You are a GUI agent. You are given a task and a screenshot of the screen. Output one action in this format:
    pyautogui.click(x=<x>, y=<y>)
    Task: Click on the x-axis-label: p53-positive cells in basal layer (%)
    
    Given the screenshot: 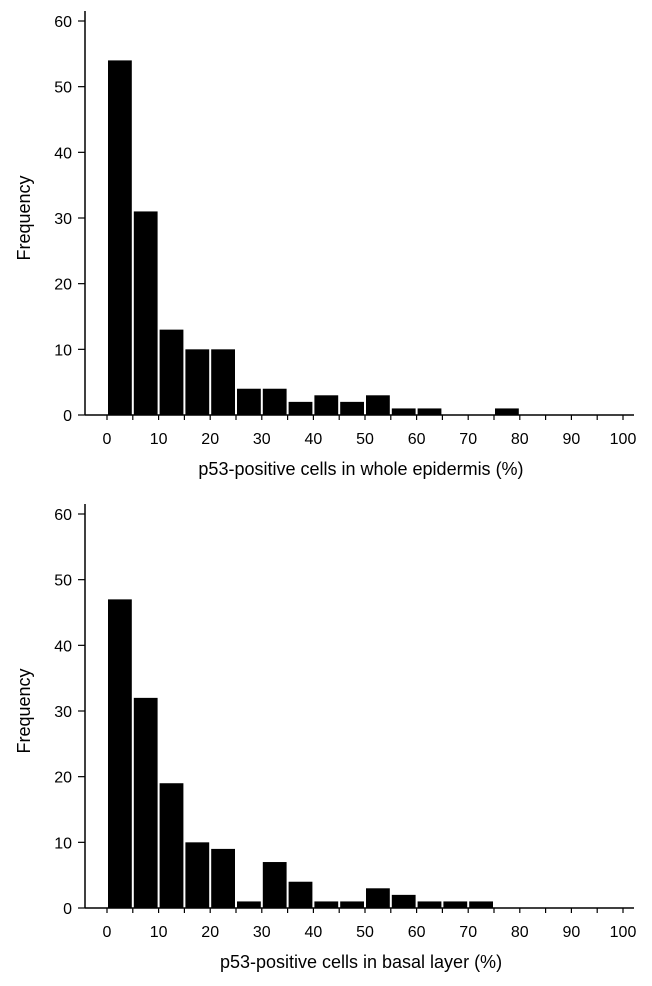 What is the action you would take?
    pyautogui.click(x=361, y=962)
    